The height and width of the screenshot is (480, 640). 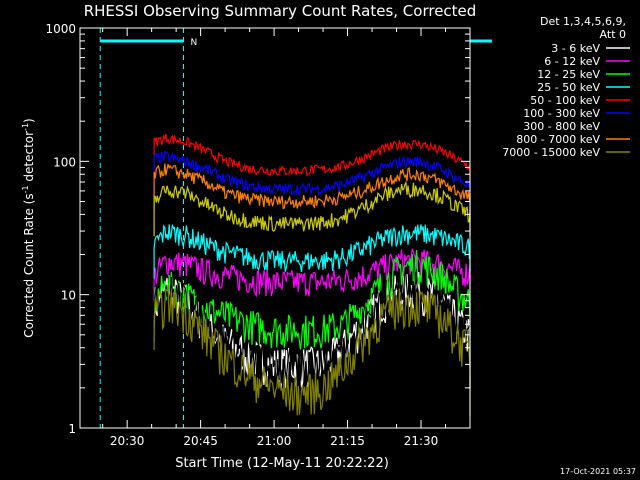 I want to click on y-axis-label-sup2: -1, so click(x=25, y=127).